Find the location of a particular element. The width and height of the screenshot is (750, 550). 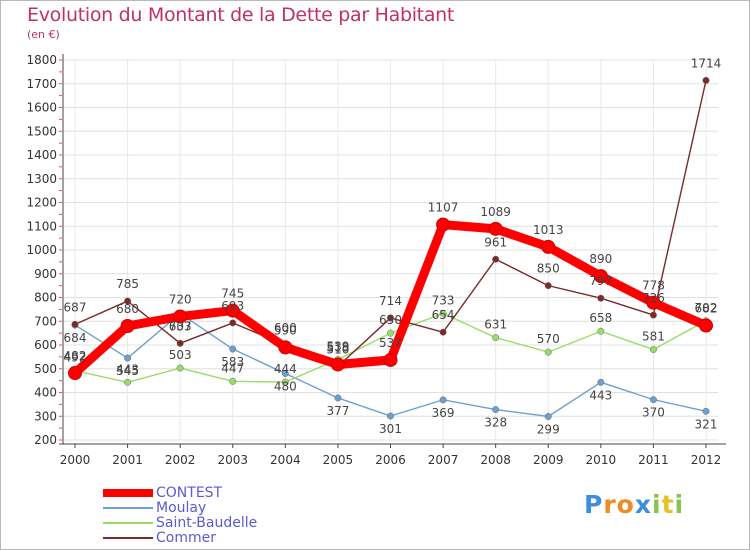

data-label: 444 is located at coordinates (285, 369).